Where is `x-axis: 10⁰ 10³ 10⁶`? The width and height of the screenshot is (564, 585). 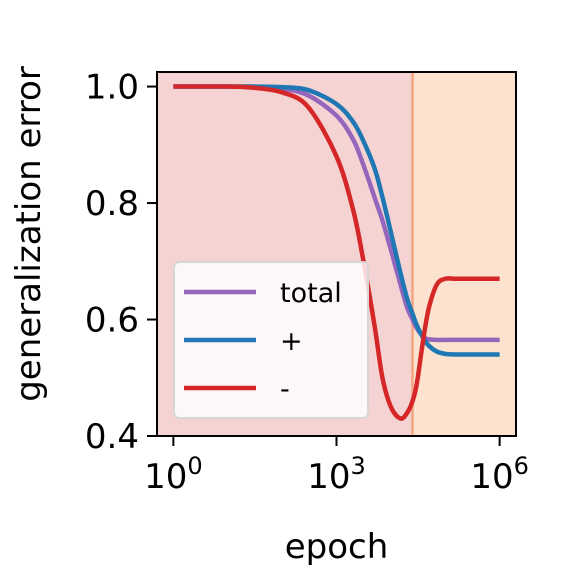 x-axis: 10⁰ 10³ 10⁶ is located at coordinates (336, 466).